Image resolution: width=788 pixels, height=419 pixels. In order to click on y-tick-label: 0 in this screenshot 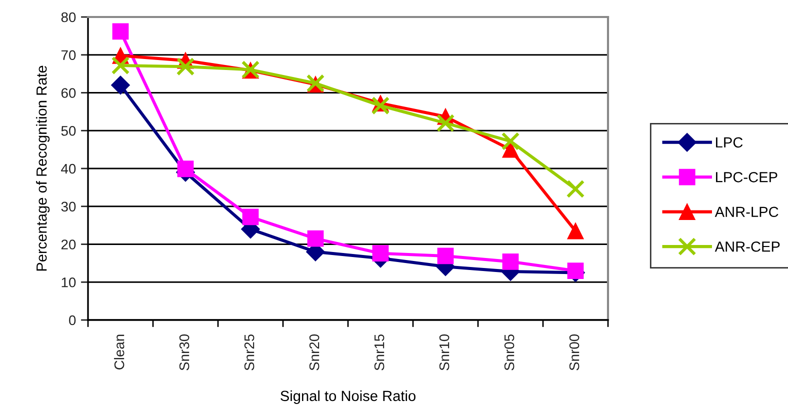, I will do `click(72, 320)`.